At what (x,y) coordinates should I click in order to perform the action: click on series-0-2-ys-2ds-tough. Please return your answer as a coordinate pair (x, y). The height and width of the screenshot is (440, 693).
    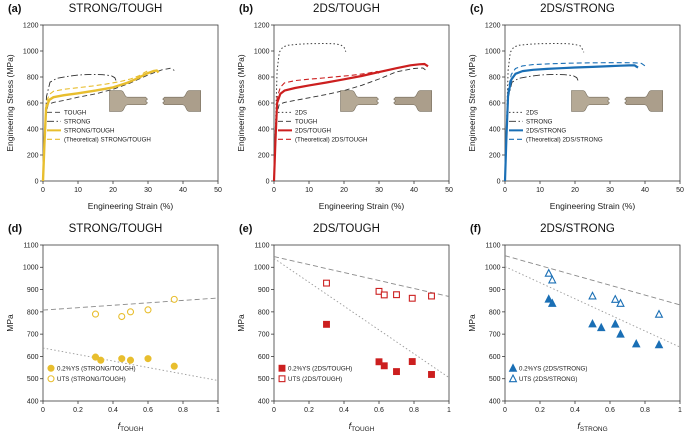
    Looking at the image, I should click on (379, 349).